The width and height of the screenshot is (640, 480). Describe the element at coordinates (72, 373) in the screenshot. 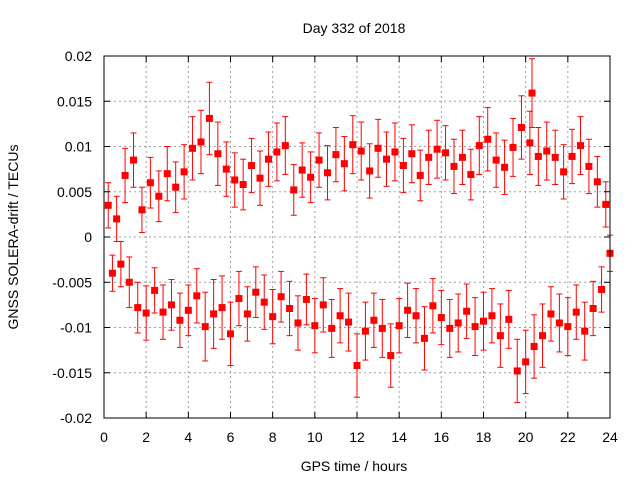

I see `y-tick-label: -0.015` at that location.